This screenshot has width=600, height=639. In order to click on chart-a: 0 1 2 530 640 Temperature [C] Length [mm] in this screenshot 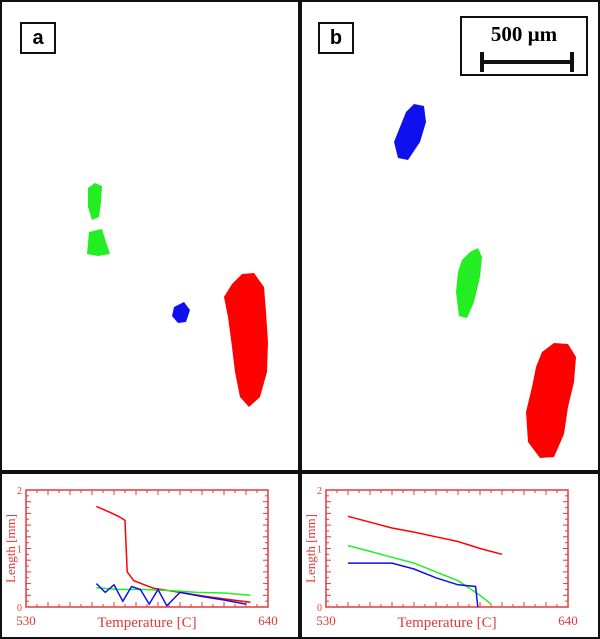, I will do `click(140, 558)`.